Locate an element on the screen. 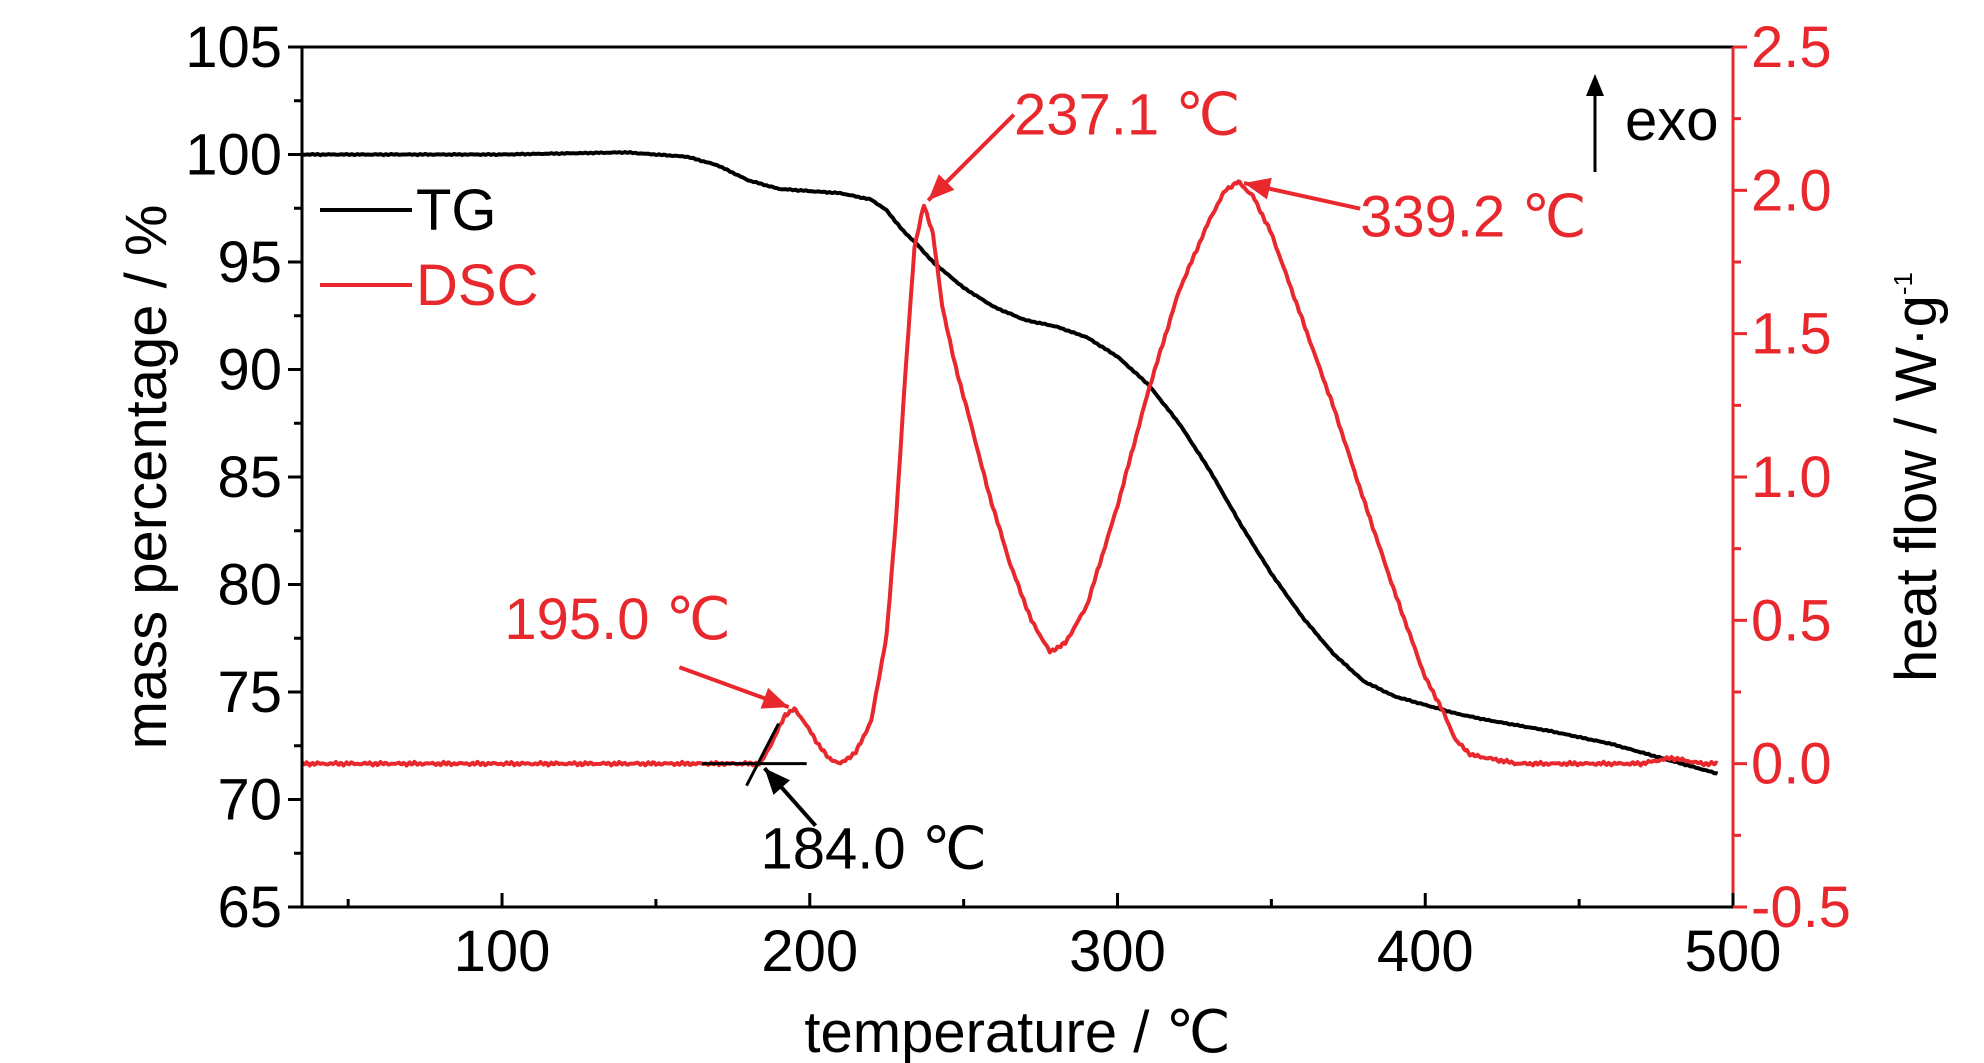 The width and height of the screenshot is (1984, 1063). y-left-tick-label: 70 is located at coordinates (249, 800).